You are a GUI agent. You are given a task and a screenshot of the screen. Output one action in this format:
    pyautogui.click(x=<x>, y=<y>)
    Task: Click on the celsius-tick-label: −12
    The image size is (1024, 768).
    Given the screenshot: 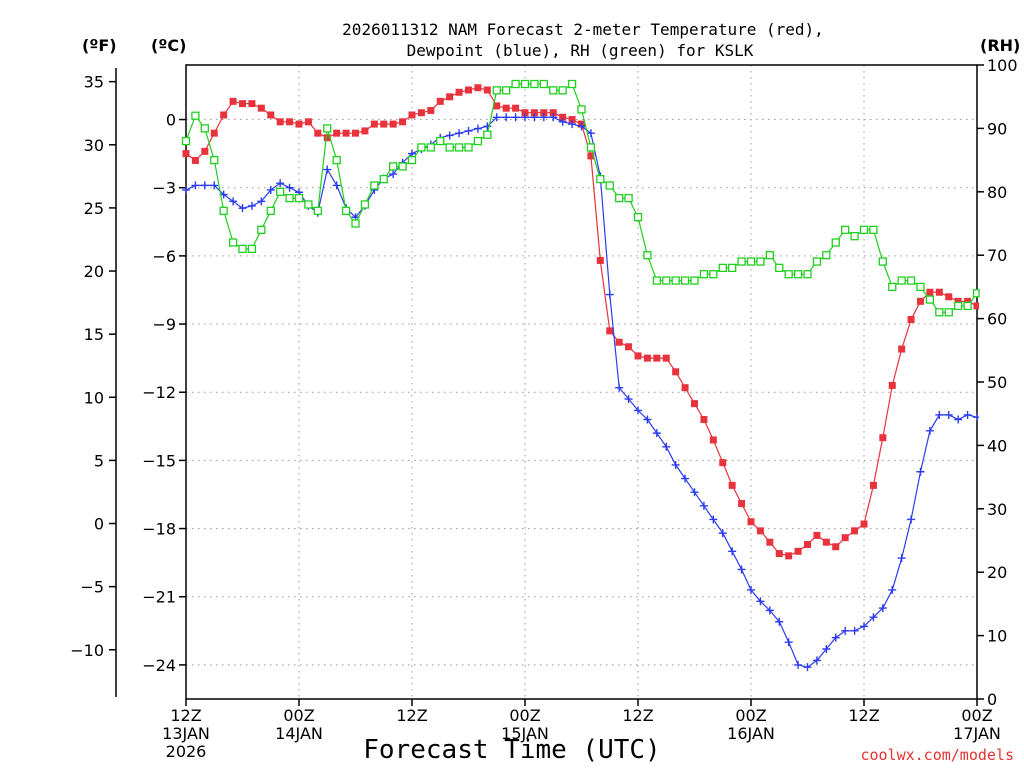 What is the action you would take?
    pyautogui.click(x=159, y=392)
    